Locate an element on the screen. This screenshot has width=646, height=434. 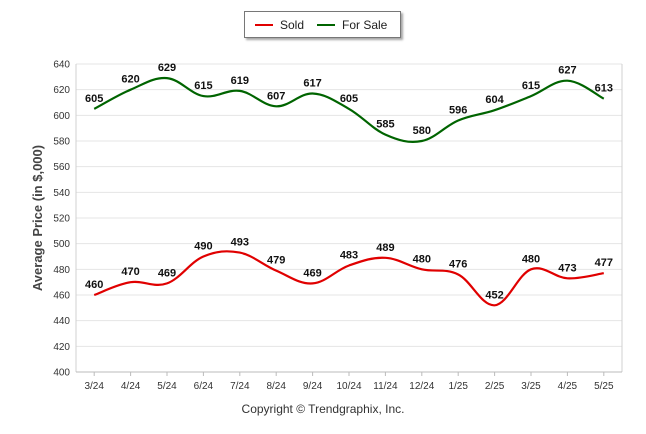
y-tick-label: 560 is located at coordinates (61, 167).